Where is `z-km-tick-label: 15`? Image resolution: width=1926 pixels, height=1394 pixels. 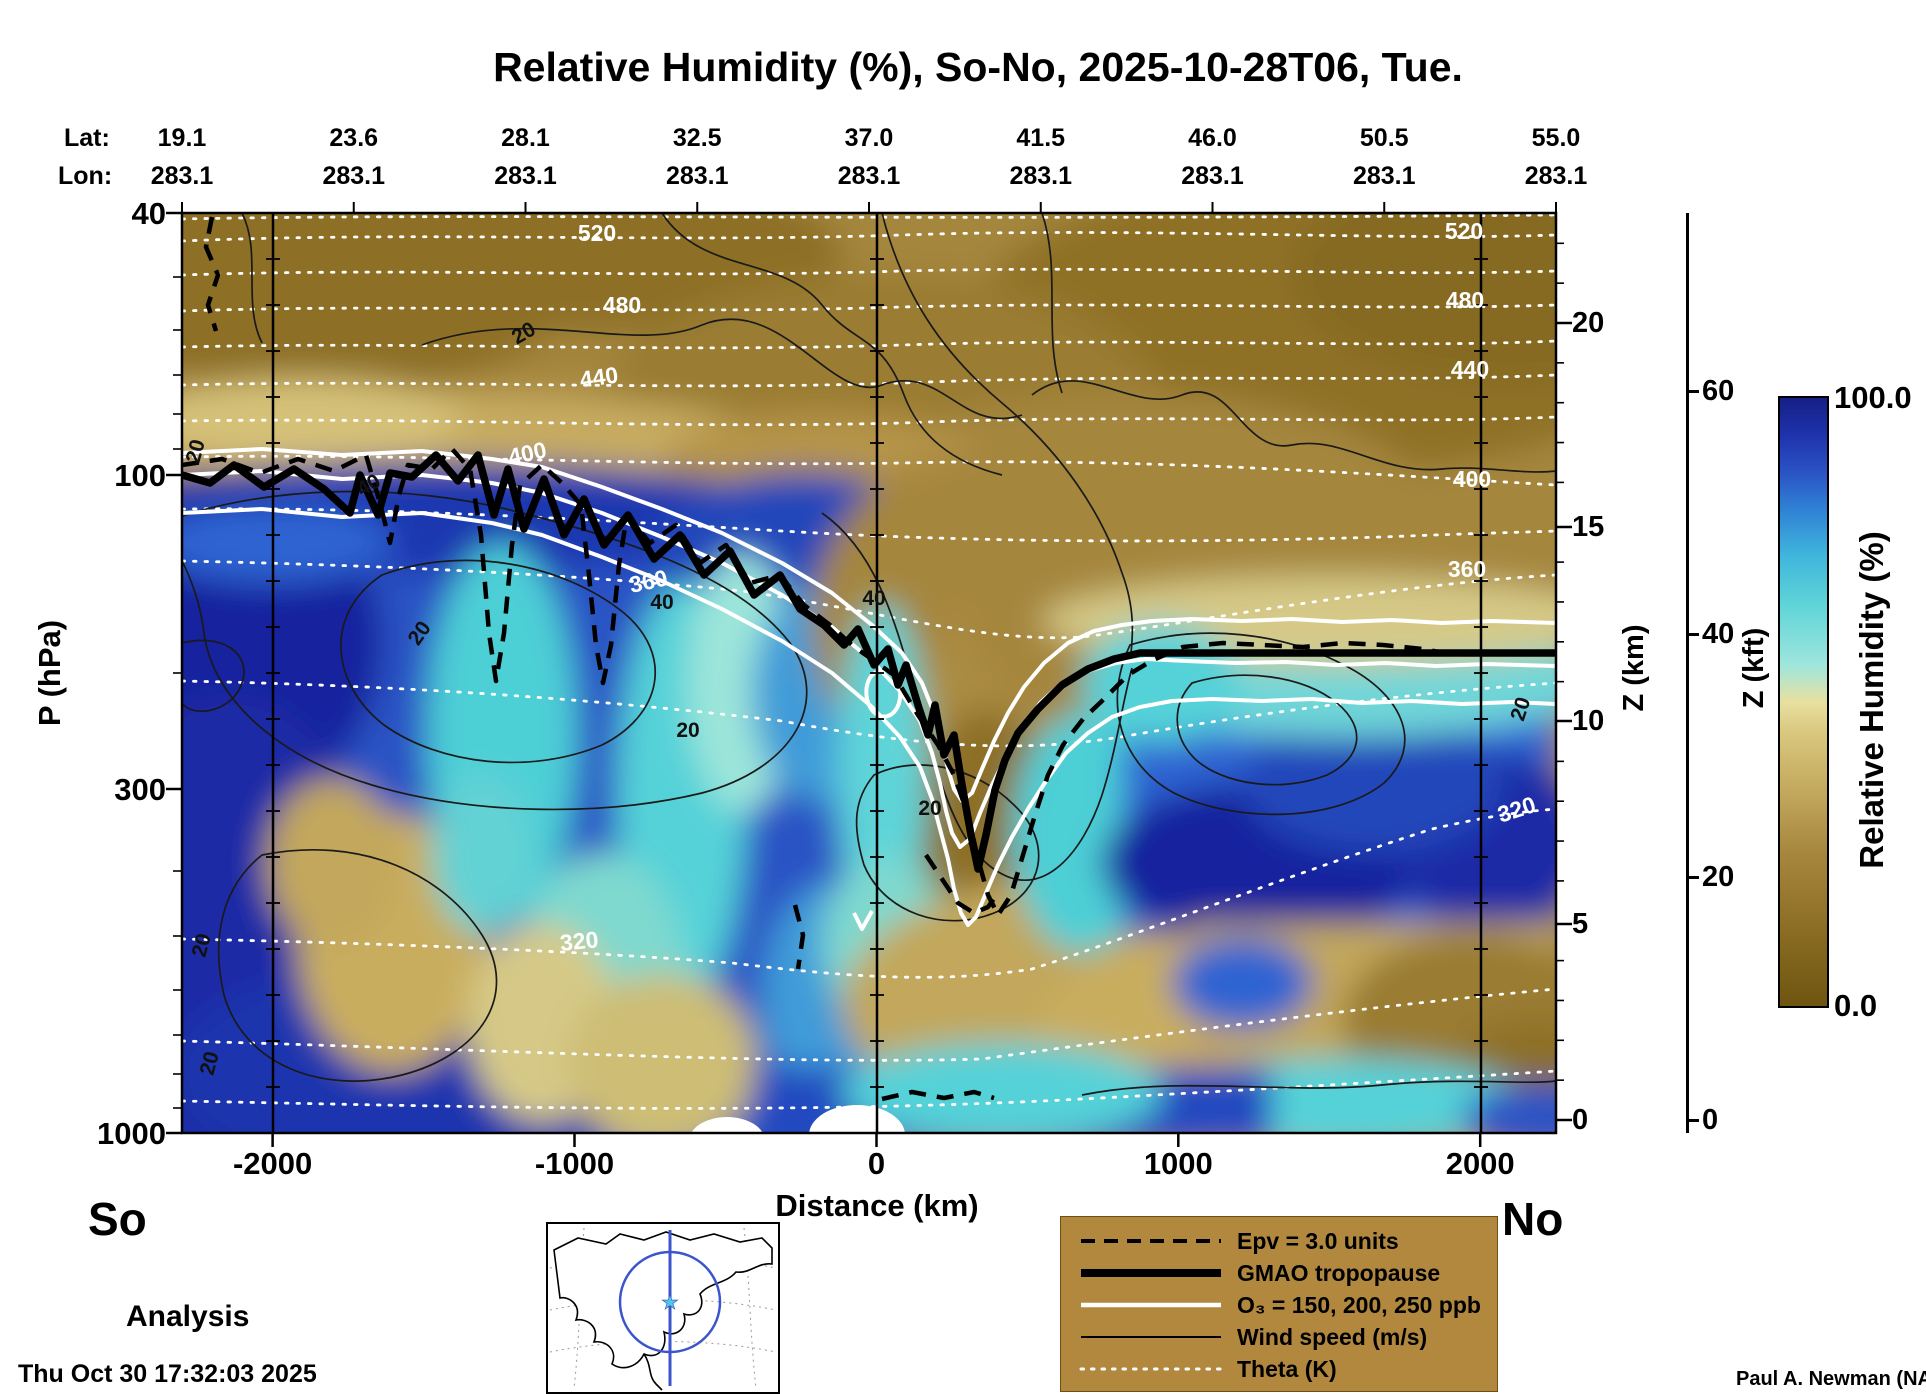 z-km-tick-label: 15 is located at coordinates (1588, 527).